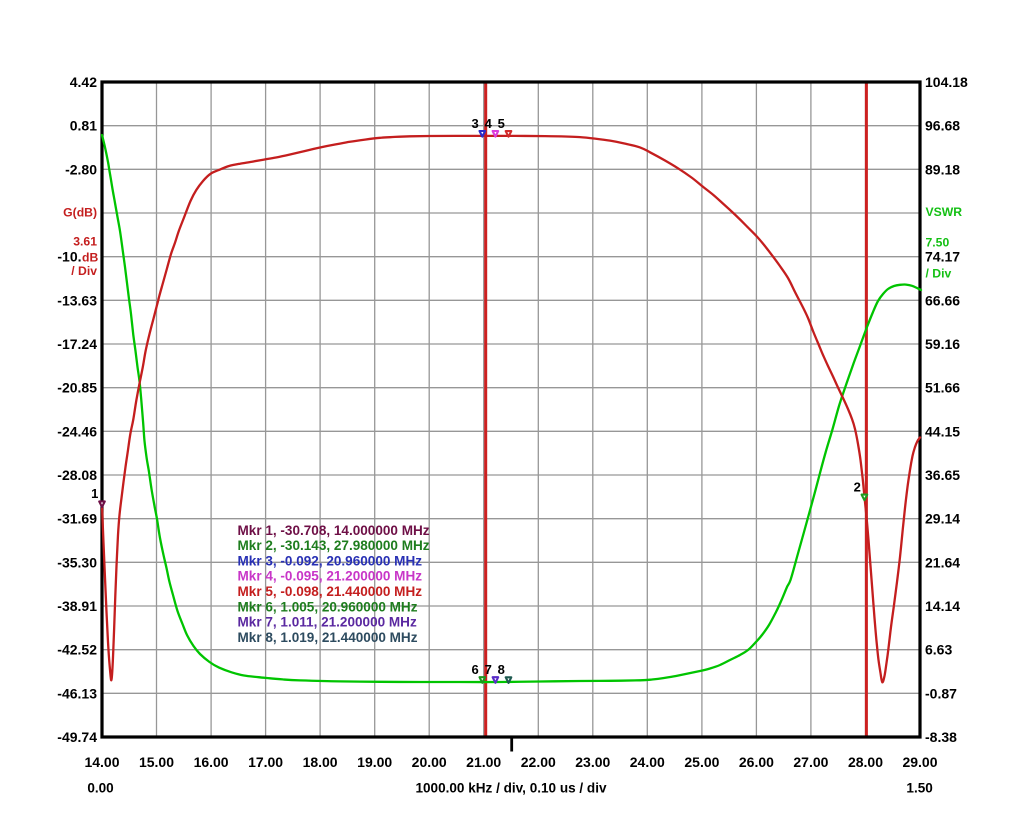 This screenshot has height=821, width=1024. What do you see at coordinates (938, 243) in the screenshot?
I see `svg-text: 7.50` at bounding box center [938, 243].